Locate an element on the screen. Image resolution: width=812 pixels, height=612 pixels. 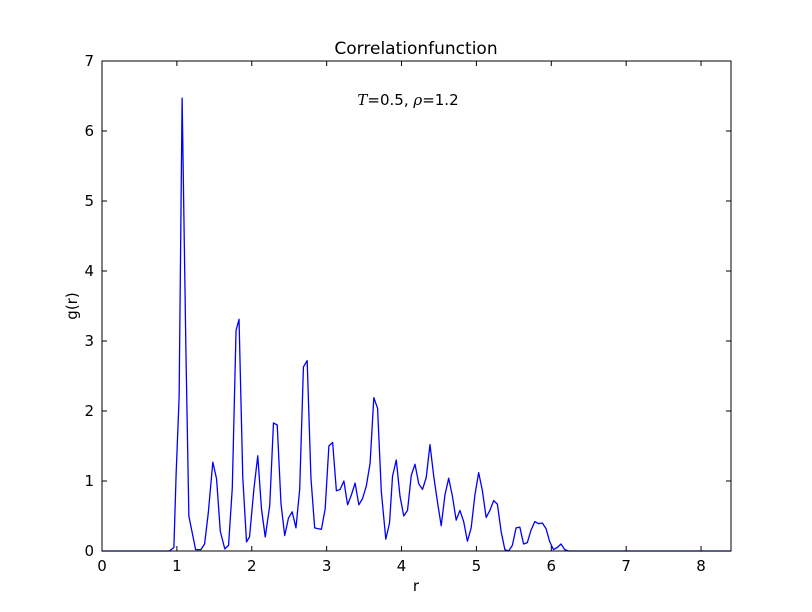
y-axis-label: g(r) is located at coordinates (72, 305).